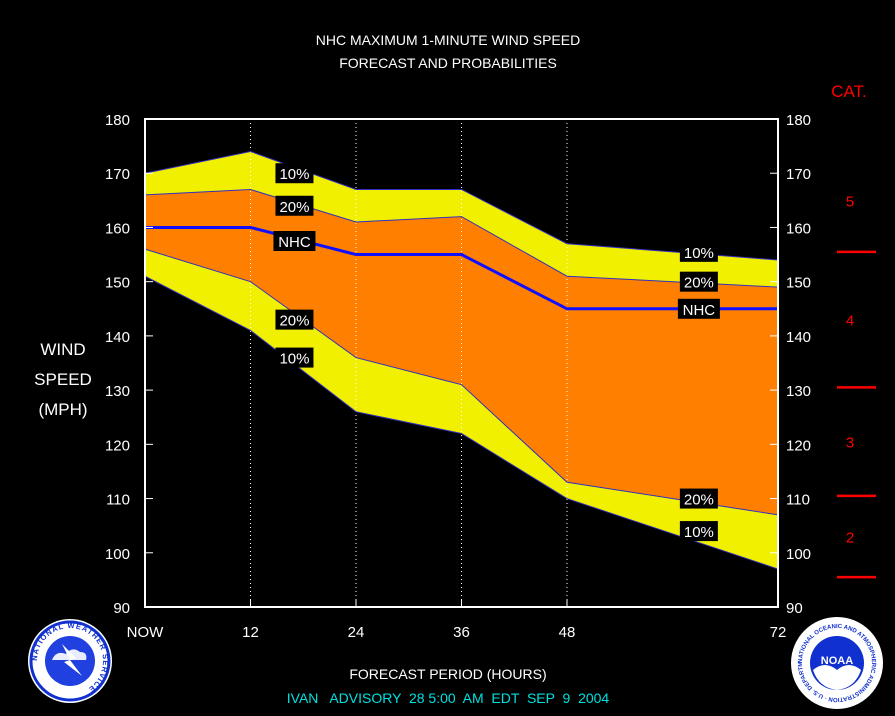 Image resolution: width=895 pixels, height=716 pixels. Describe the element at coordinates (146, 632) in the screenshot. I see `x-tick-label: NOW` at that location.